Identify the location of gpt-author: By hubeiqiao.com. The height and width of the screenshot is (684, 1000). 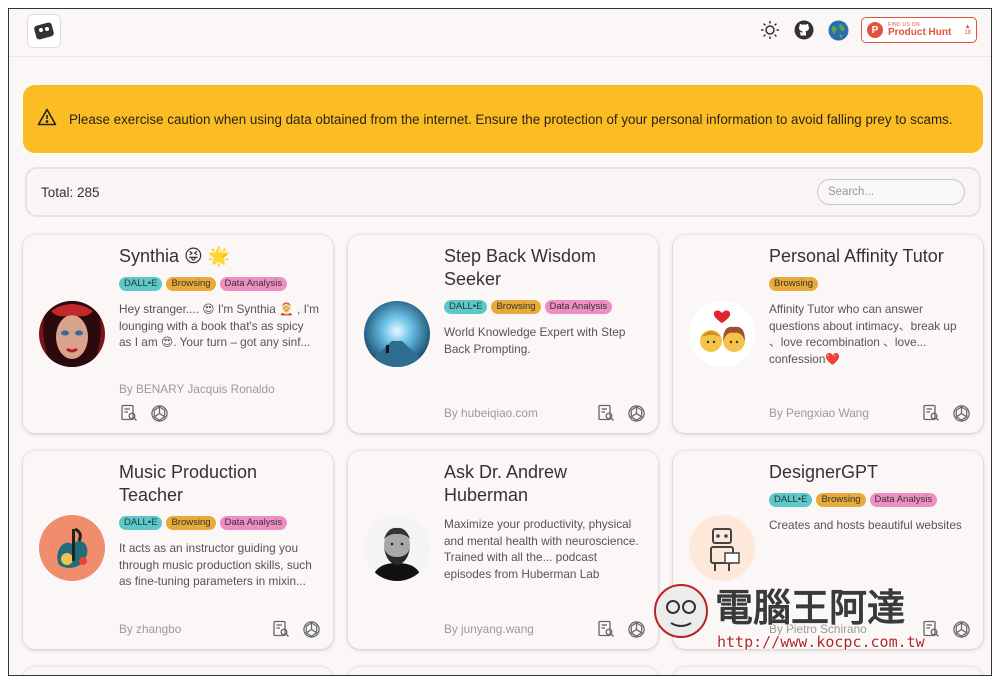
(491, 413).